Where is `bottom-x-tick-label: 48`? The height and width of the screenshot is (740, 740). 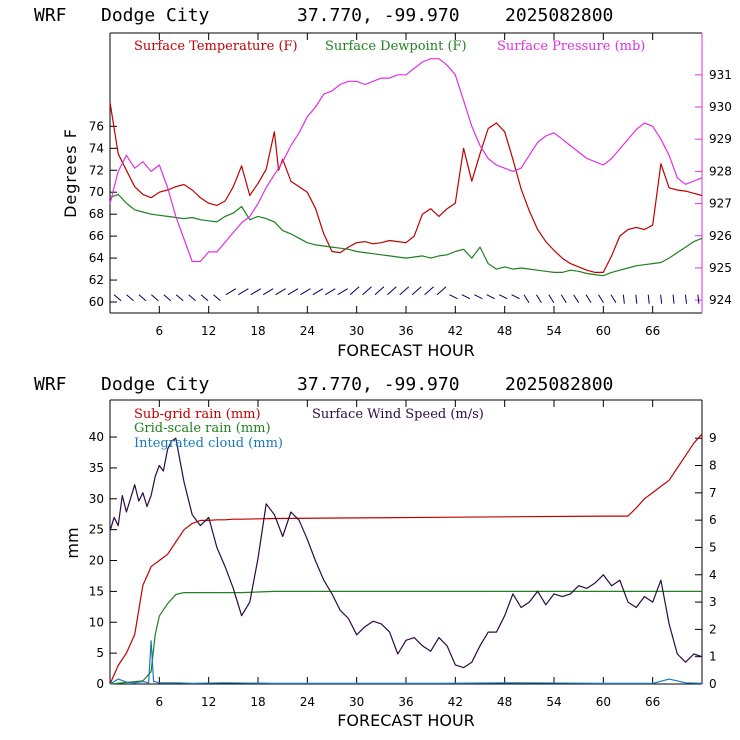
bottom-x-tick-label: 48 is located at coordinates (504, 702).